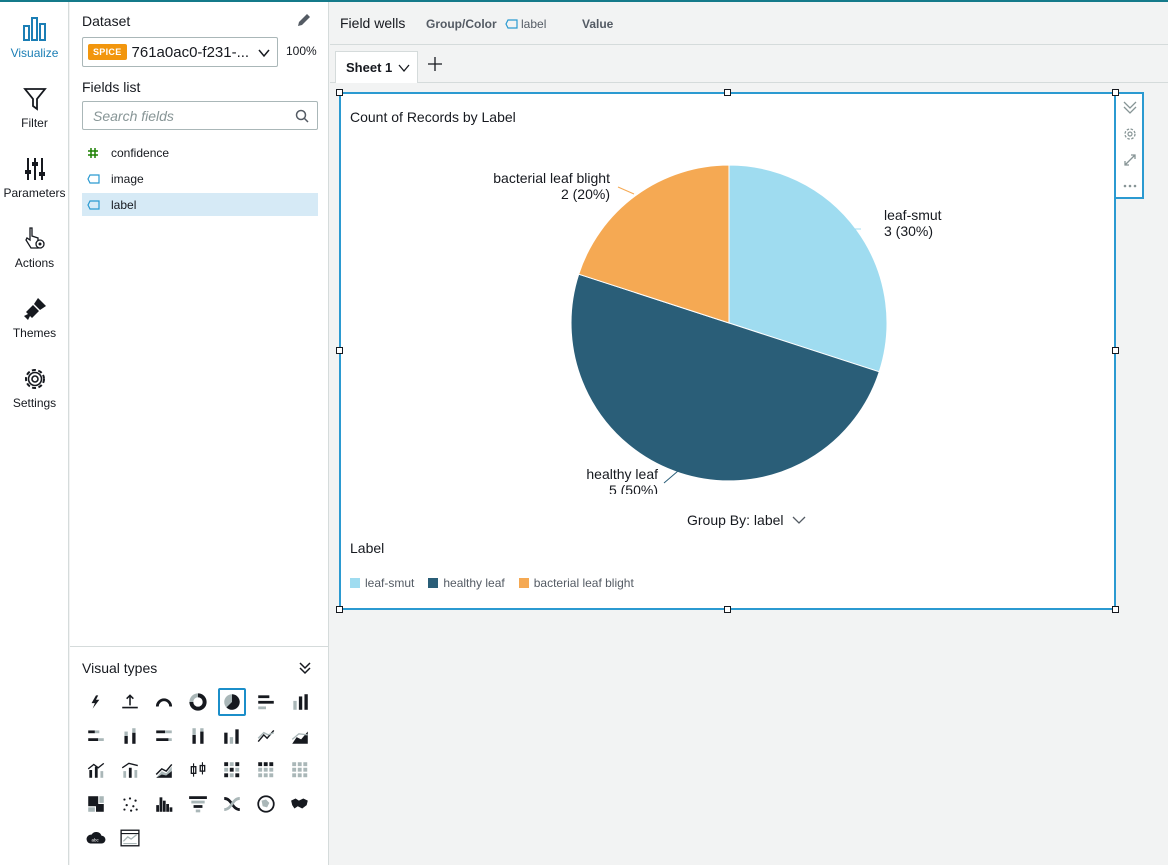  Describe the element at coordinates (435, 64) in the screenshot. I see `add-sheet-icon` at that location.